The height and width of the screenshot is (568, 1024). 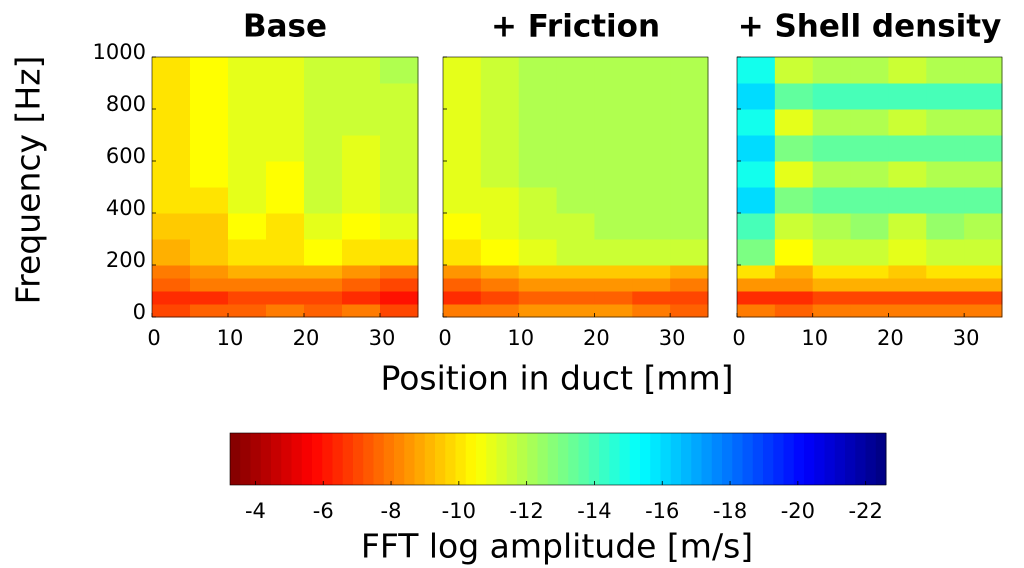 What do you see at coordinates (126, 104) in the screenshot?
I see `y-tick-label: 800` at bounding box center [126, 104].